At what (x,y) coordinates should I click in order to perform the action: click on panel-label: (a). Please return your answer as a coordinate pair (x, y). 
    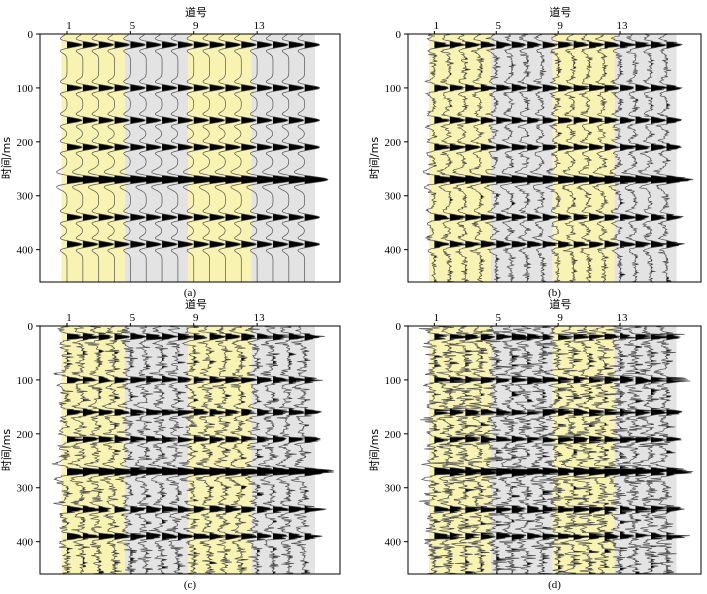
    Looking at the image, I should click on (190, 293).